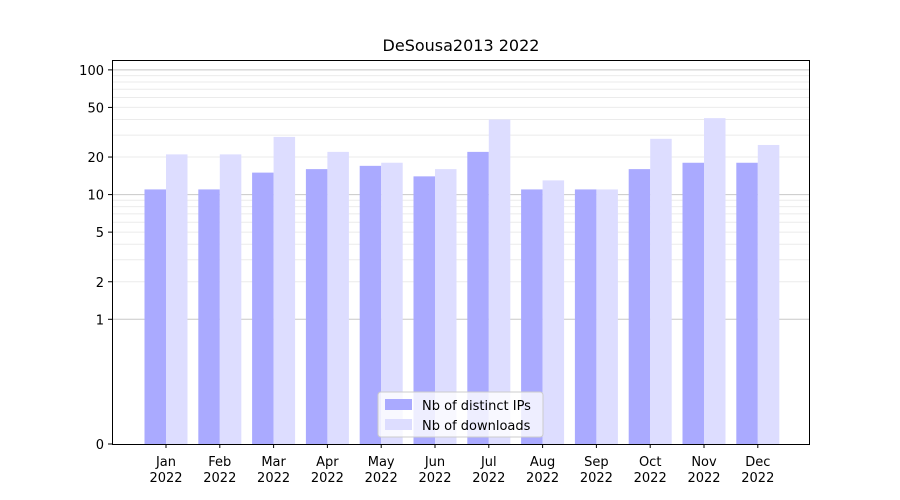  Describe the element at coordinates (542, 462) in the screenshot. I see `x-tick-label: Aug` at that location.